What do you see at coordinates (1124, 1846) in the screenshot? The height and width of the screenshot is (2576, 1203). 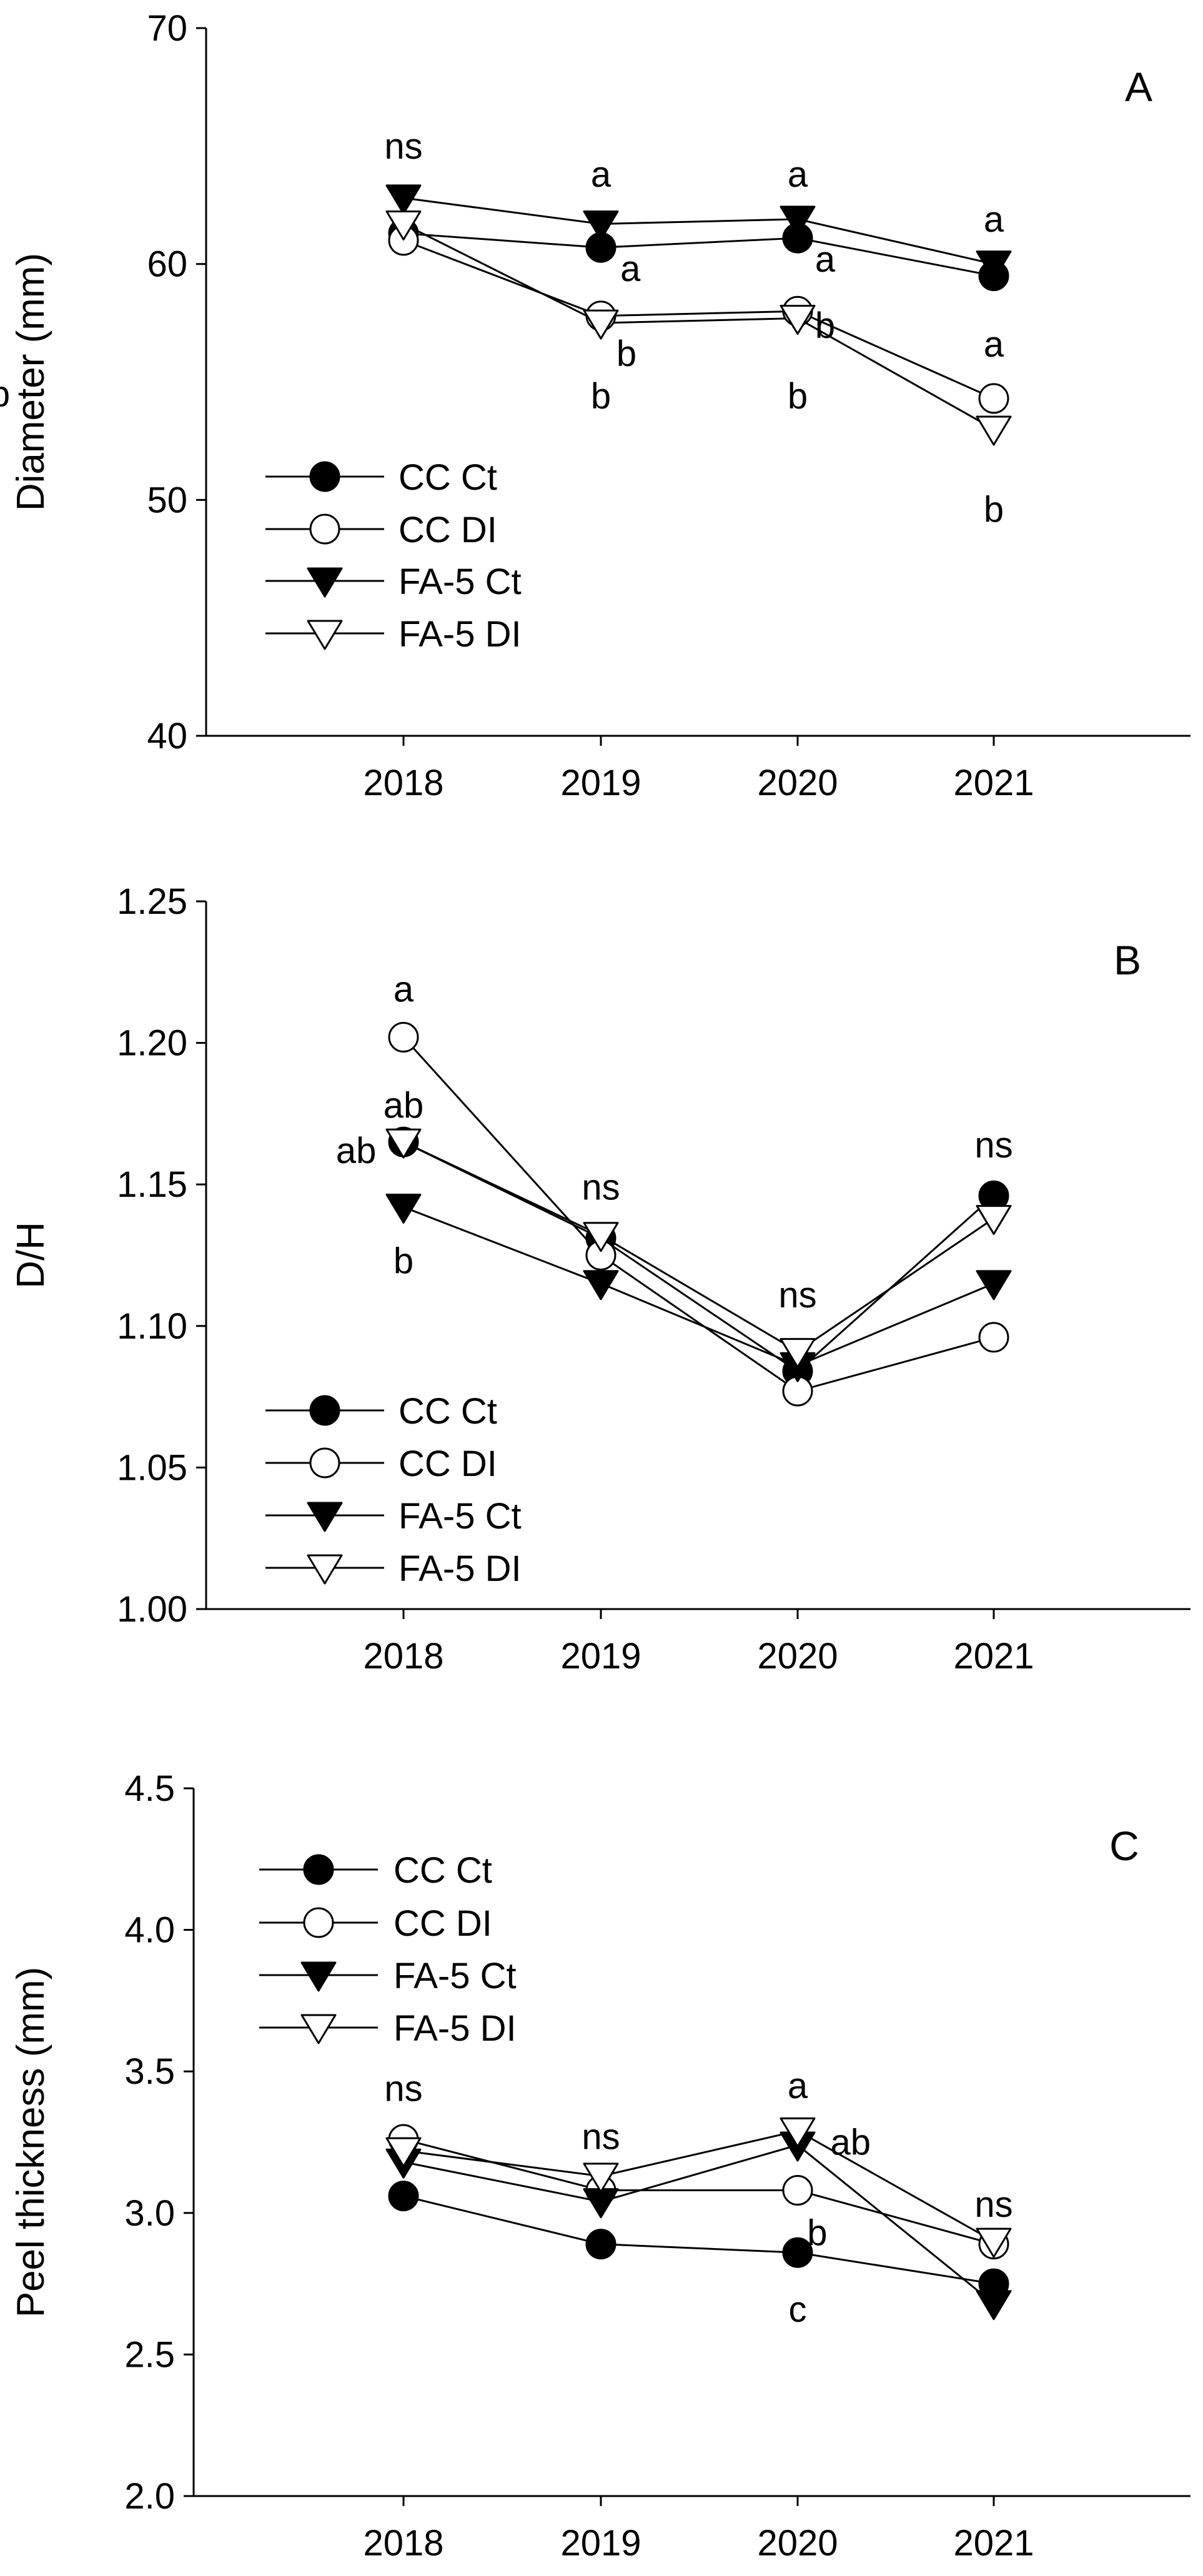 I see `panel-label: C` at bounding box center [1124, 1846].